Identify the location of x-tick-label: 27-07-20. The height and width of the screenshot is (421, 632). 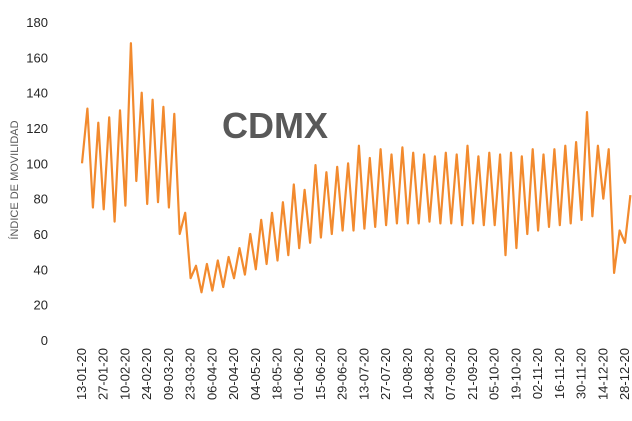
(385, 374).